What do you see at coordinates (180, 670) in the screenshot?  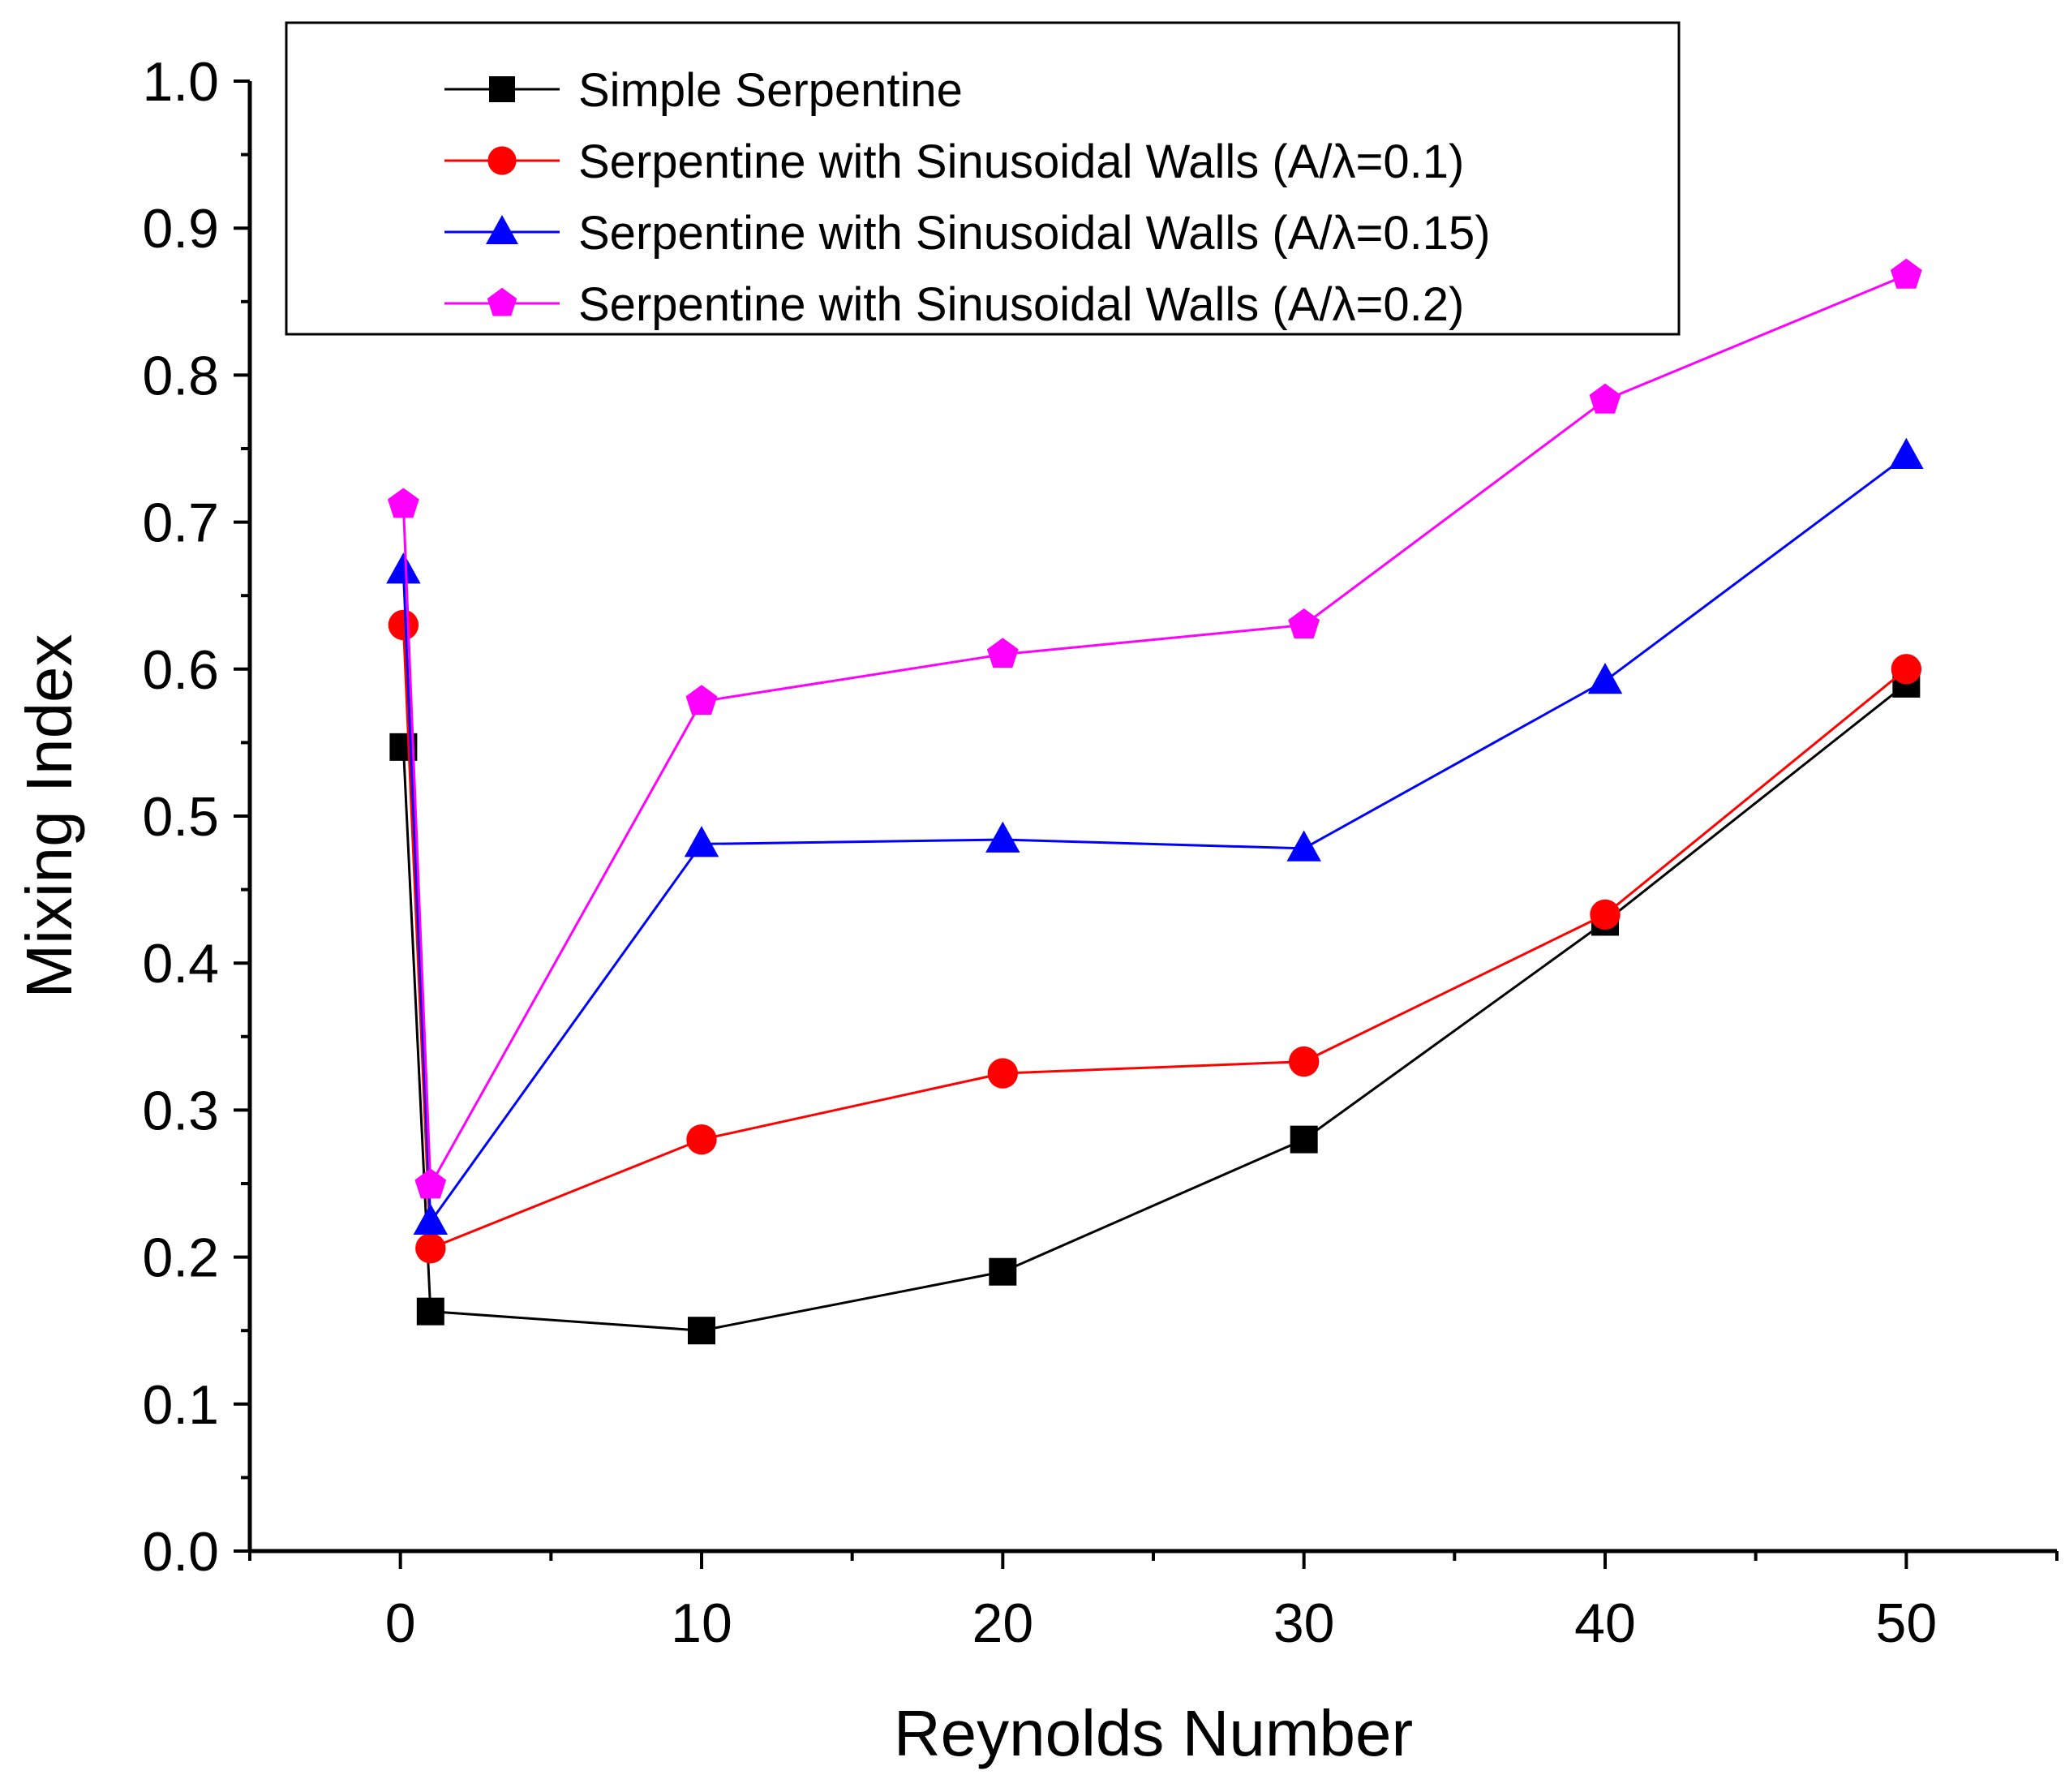 I see `y-tick-label: 0.6` at bounding box center [180, 670].